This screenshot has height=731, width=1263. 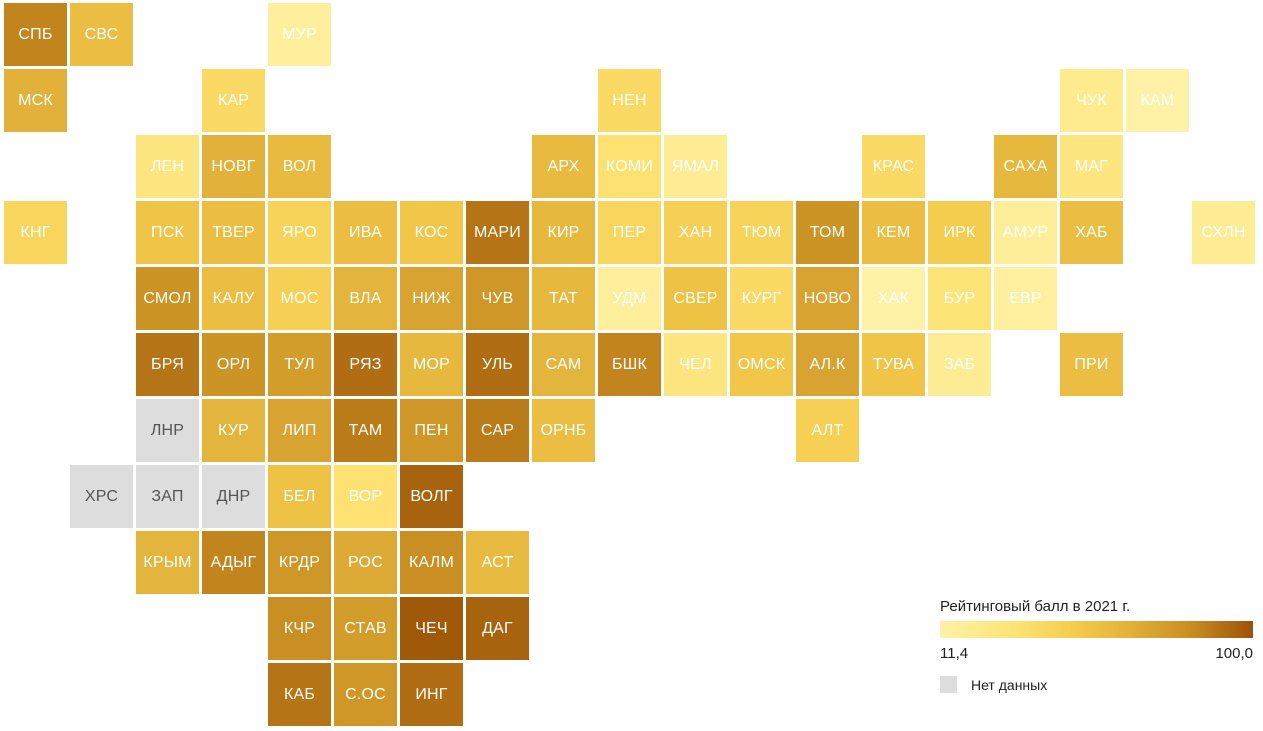 I want to click on region-tile: ТАТ, so click(x=563, y=298).